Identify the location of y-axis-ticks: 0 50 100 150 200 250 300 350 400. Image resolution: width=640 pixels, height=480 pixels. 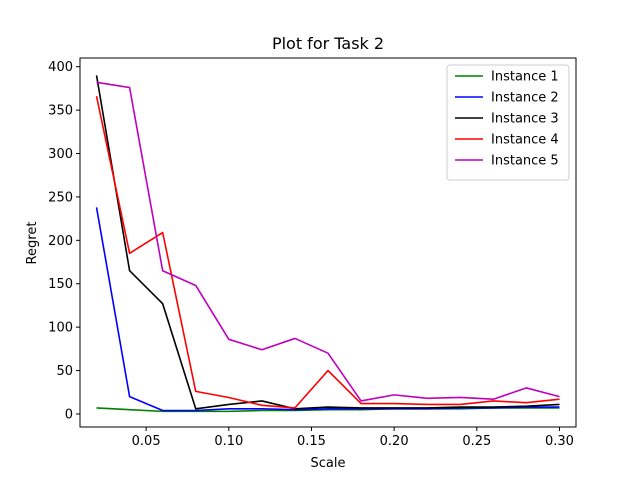
(64, 241).